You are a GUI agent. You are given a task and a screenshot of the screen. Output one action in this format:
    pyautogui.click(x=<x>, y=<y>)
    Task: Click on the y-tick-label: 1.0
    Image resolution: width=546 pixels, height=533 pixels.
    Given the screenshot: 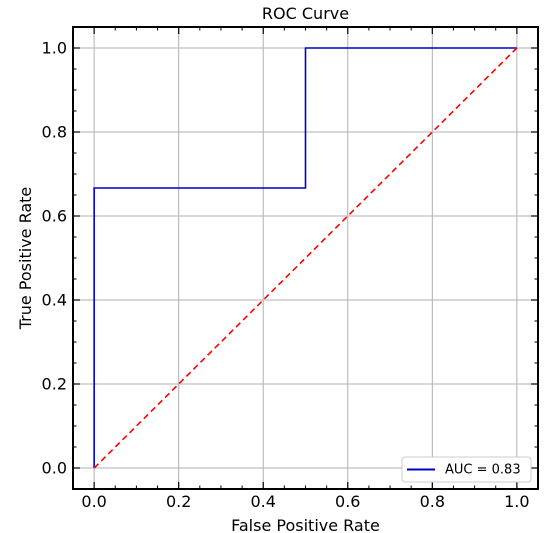 What is the action you would take?
    pyautogui.click(x=54, y=48)
    